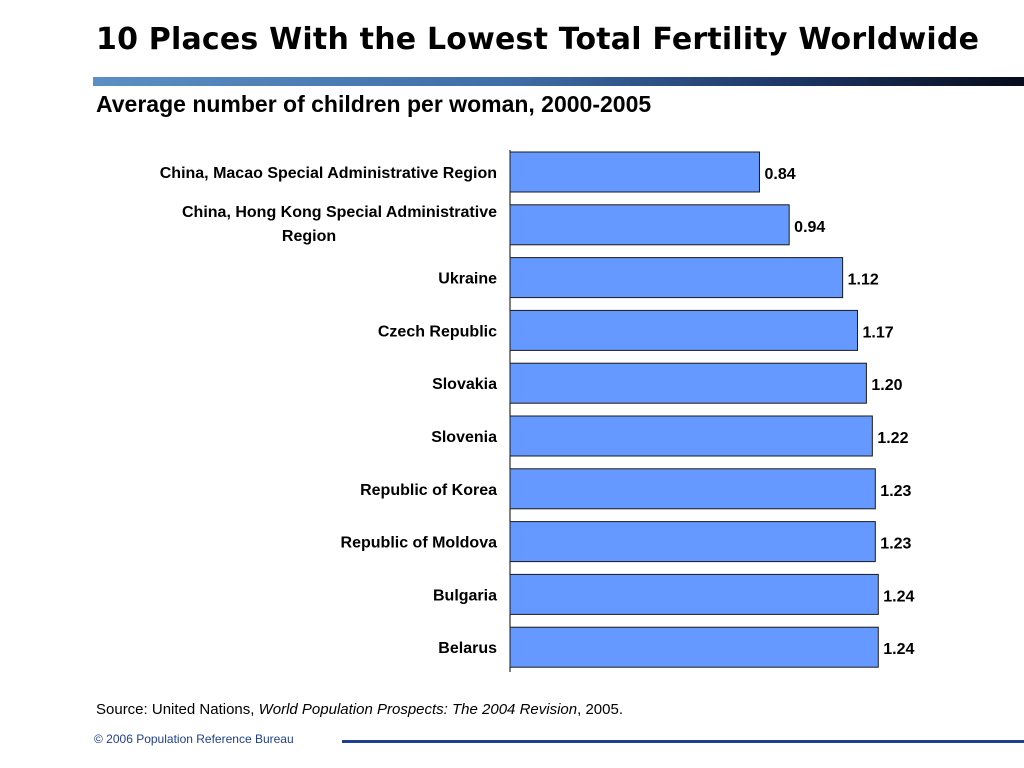 This screenshot has height=768, width=1024. I want to click on category-label: Bulgaria, so click(465, 595).